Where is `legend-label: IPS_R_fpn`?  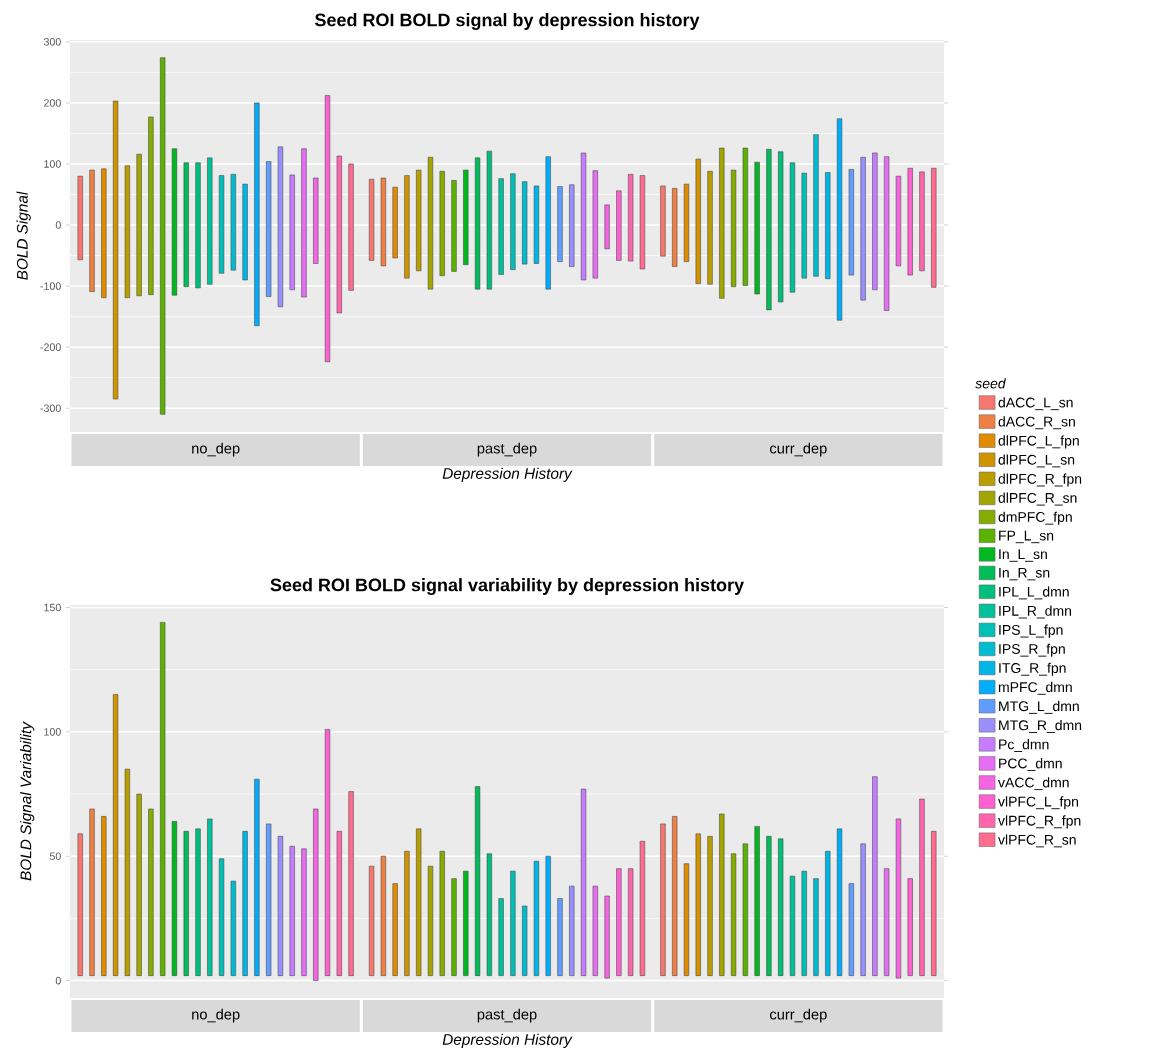 legend-label: IPS_R_fpn is located at coordinates (1032, 650).